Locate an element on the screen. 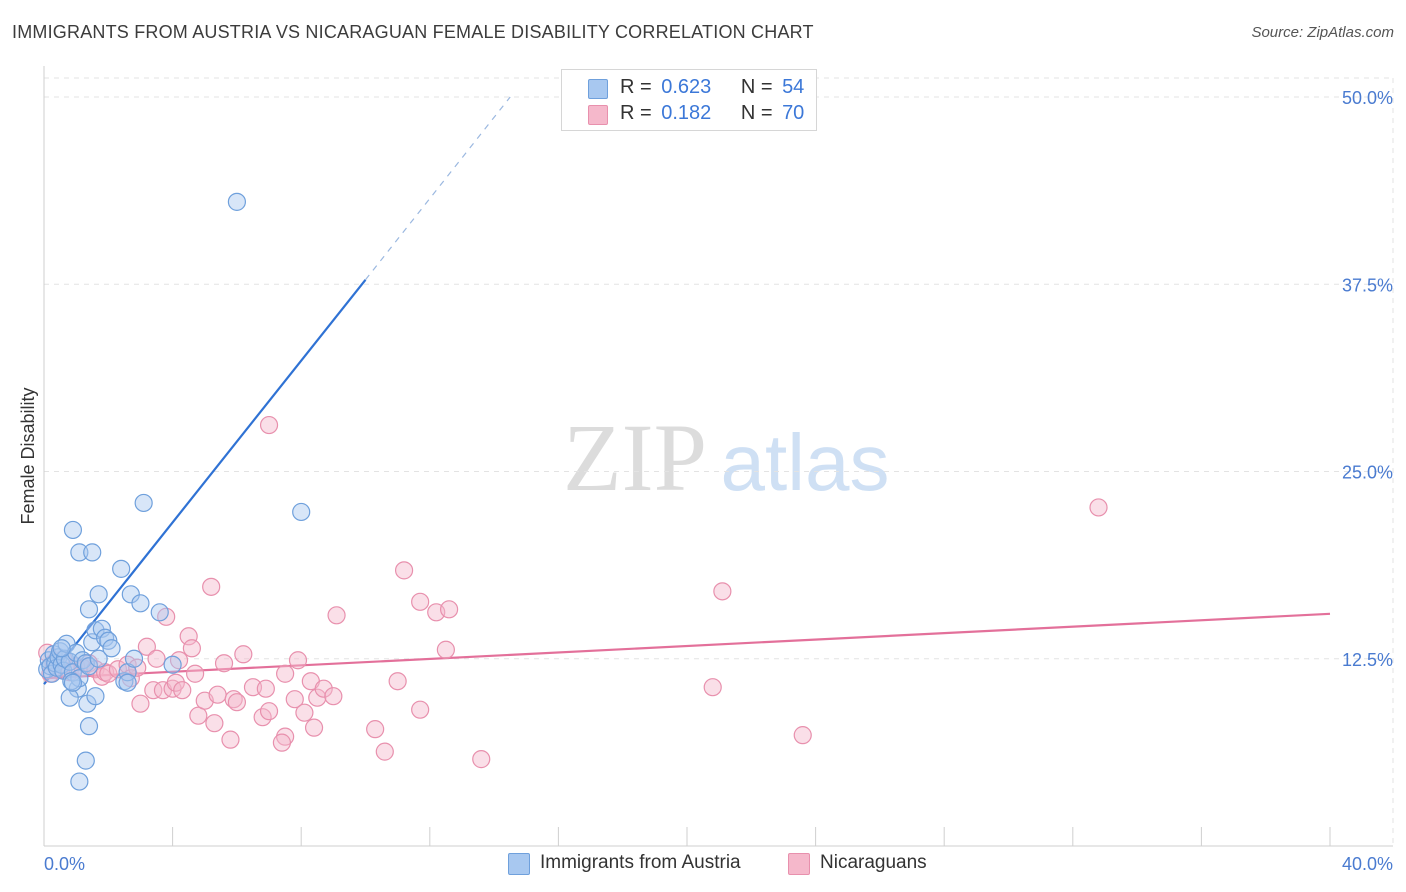  legend-swatch-blue is located at coordinates (598, 89).